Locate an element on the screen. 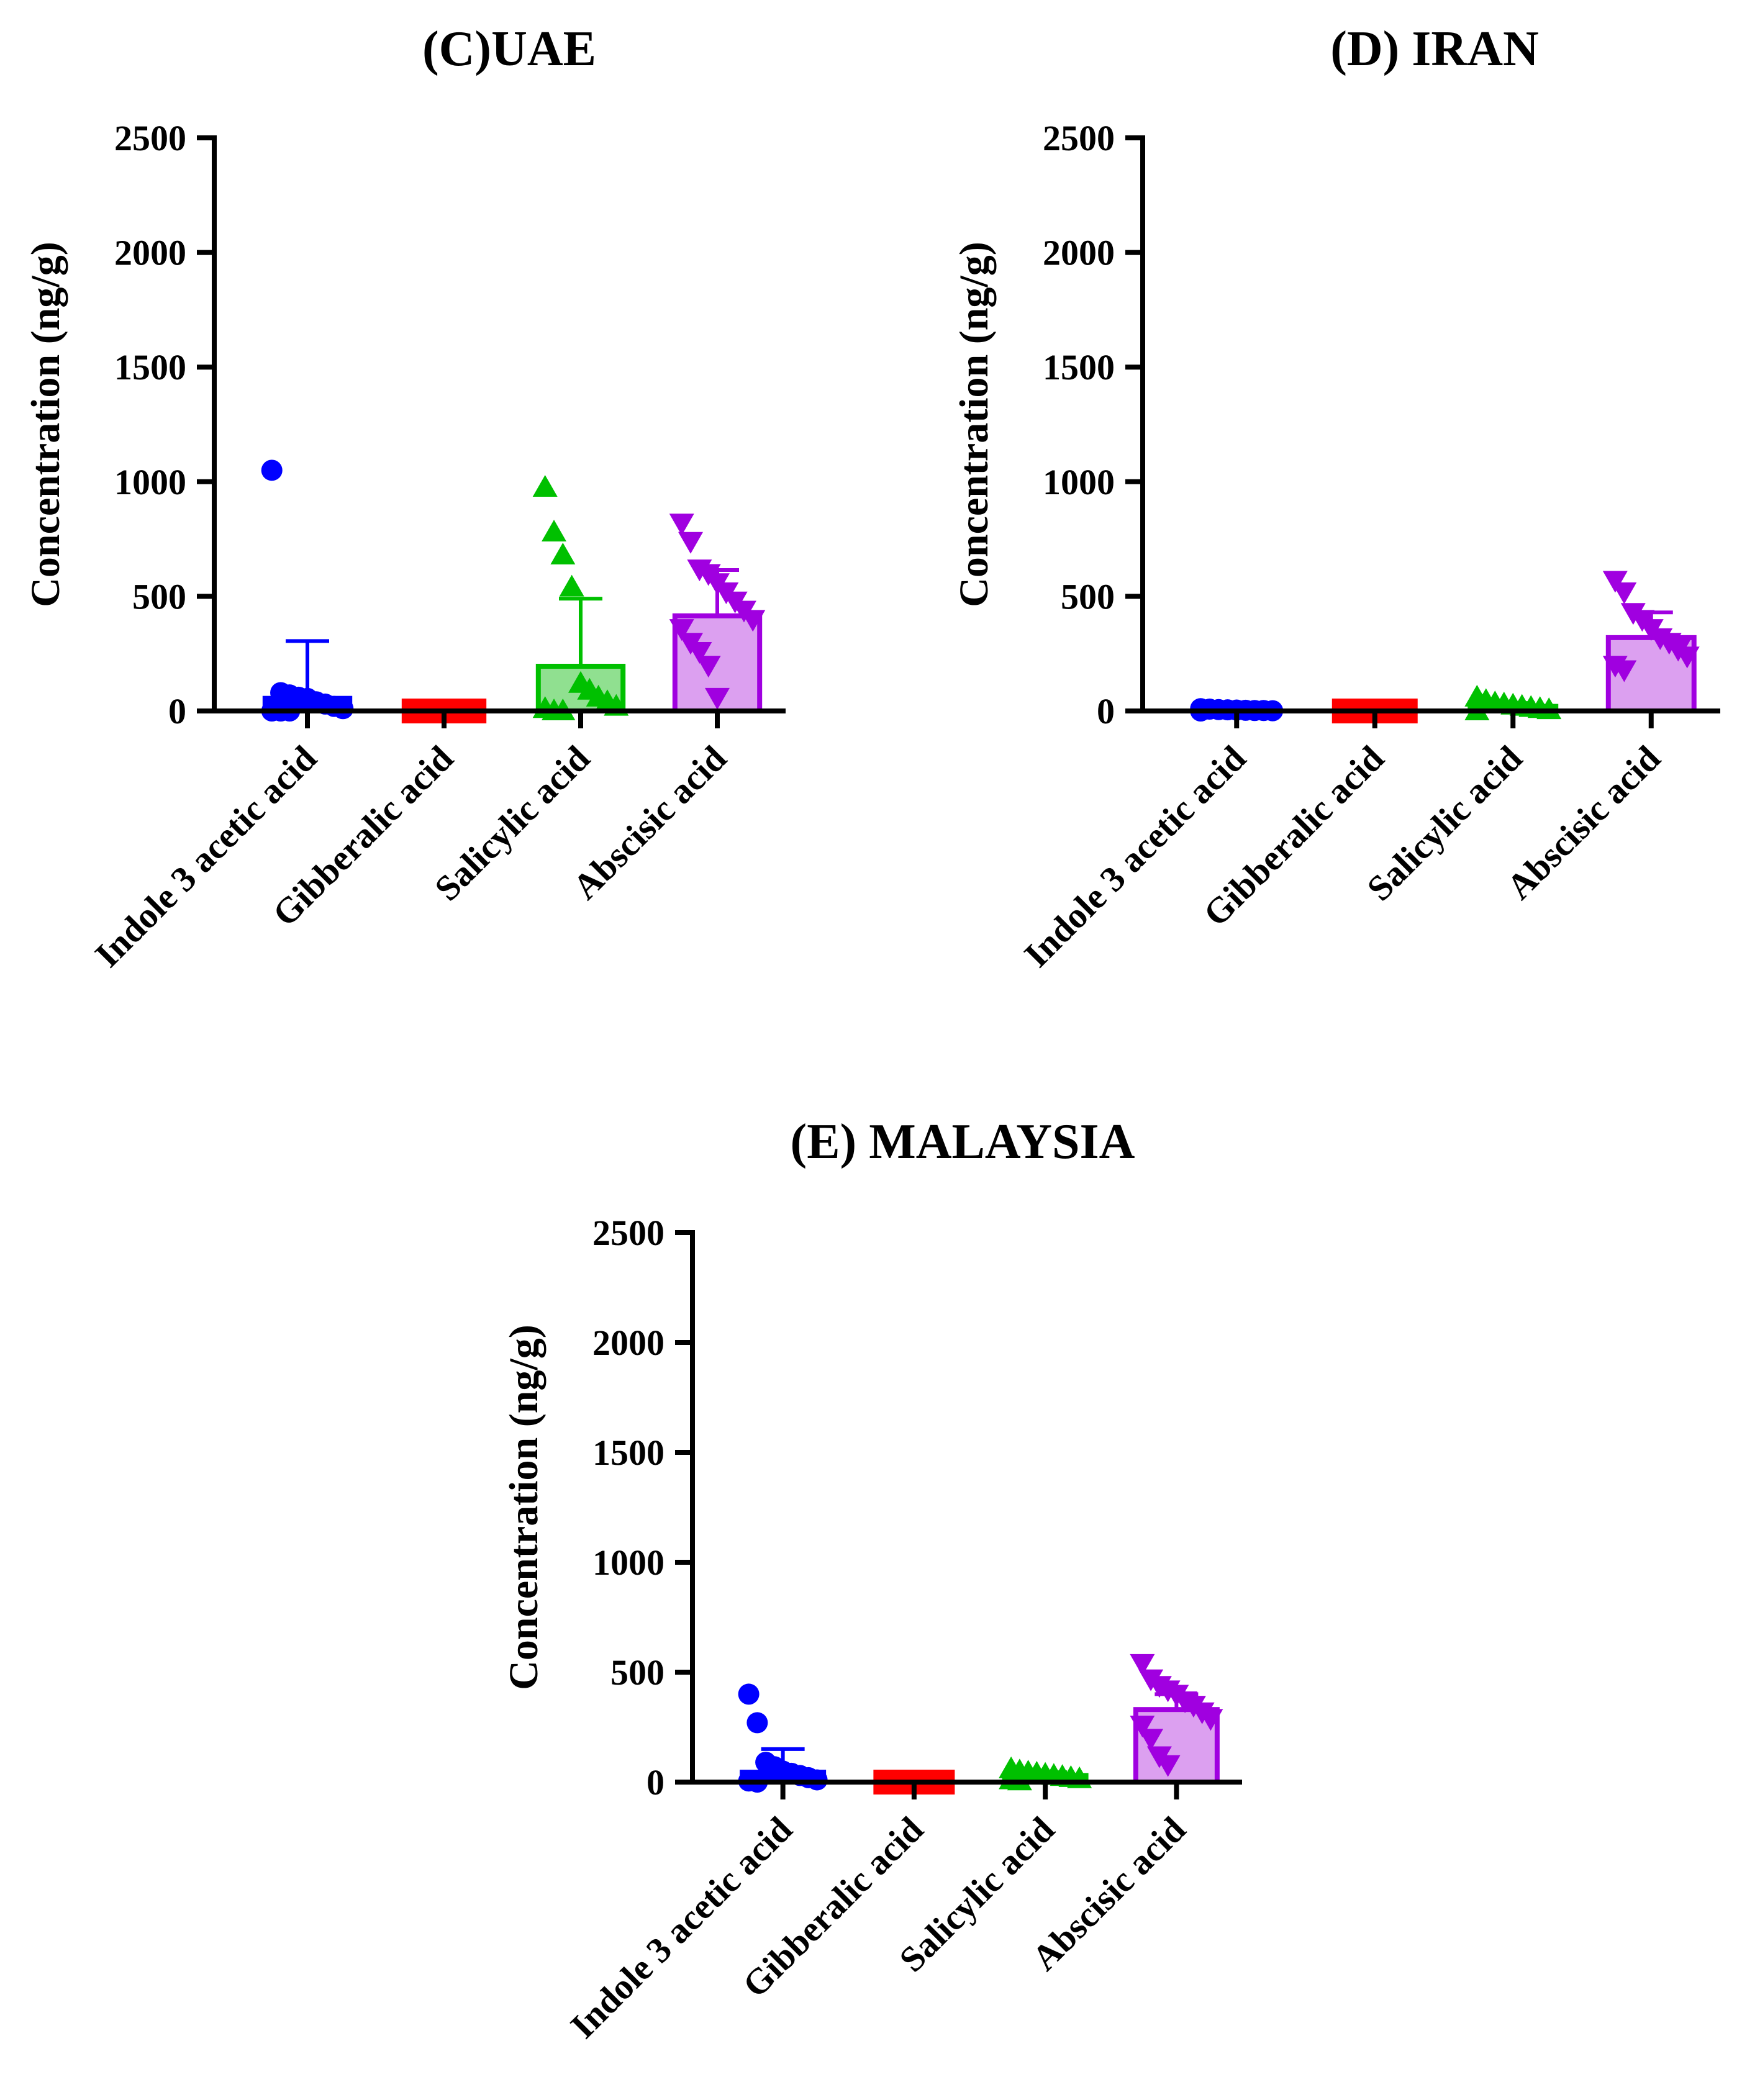  chart-title: (D) IRAN is located at coordinates (1435, 49).